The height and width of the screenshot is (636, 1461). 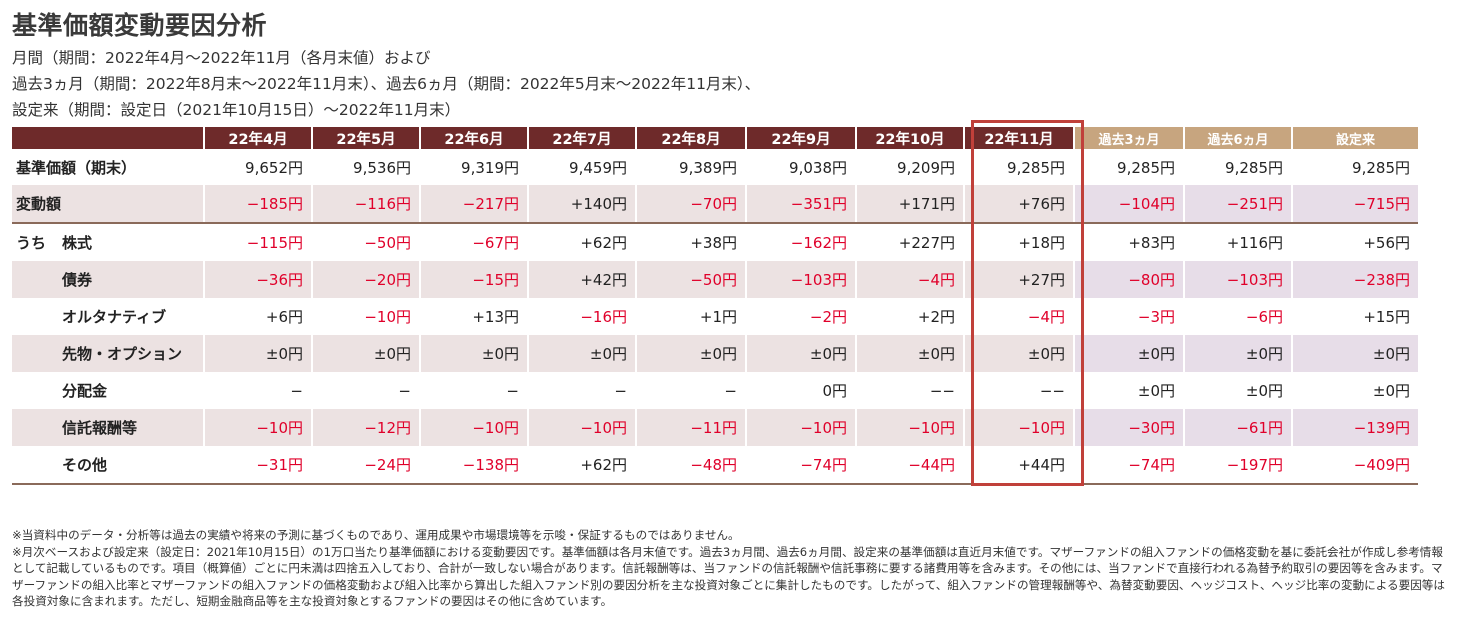 What do you see at coordinates (690, 242) in the screenshot?
I see `table-cell: +38円` at bounding box center [690, 242].